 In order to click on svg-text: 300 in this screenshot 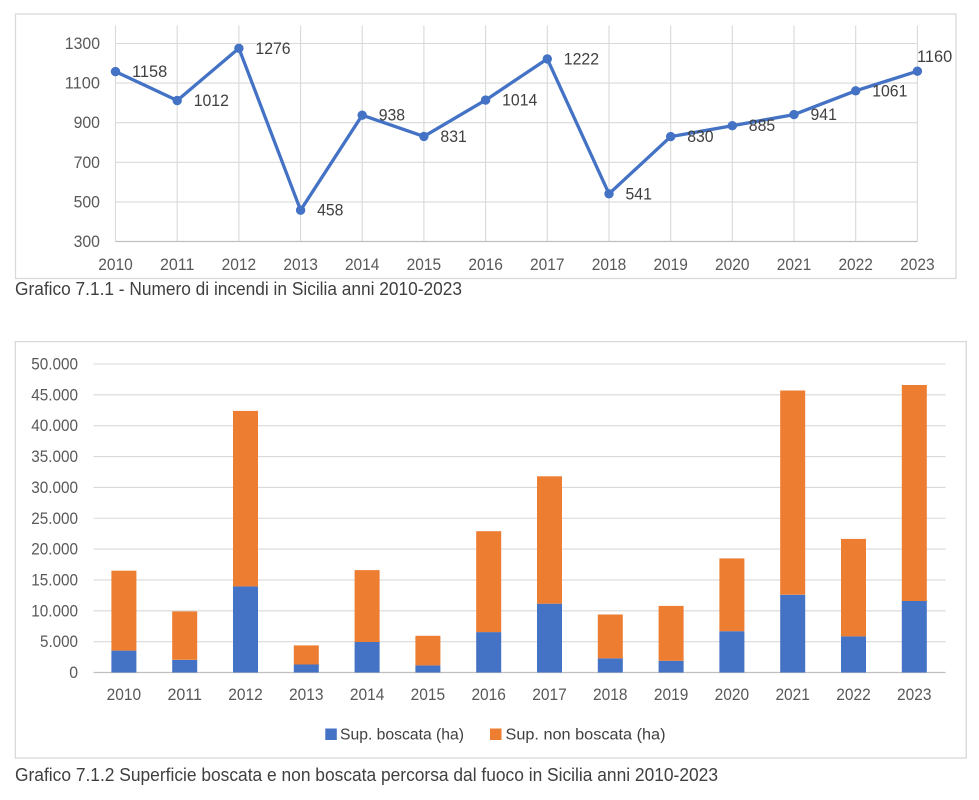, I will do `click(87, 241)`.